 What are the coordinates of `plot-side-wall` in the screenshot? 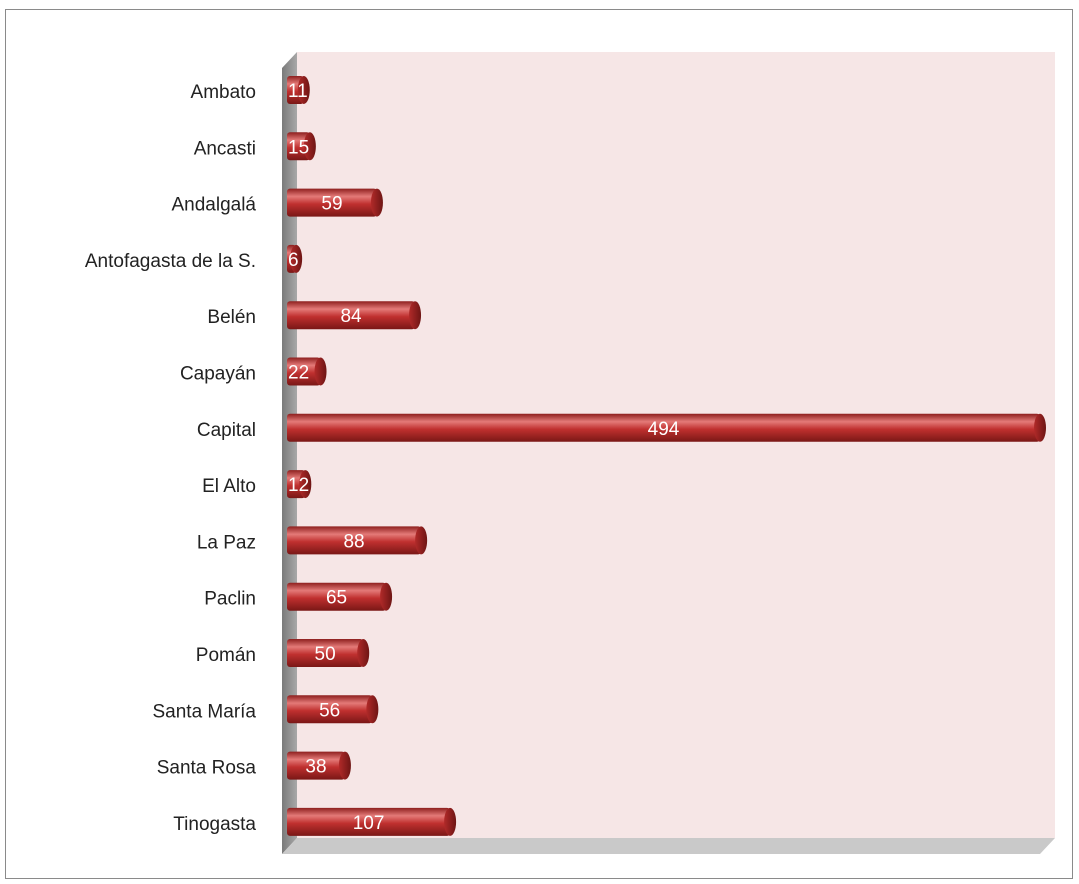 It's located at (289, 453).